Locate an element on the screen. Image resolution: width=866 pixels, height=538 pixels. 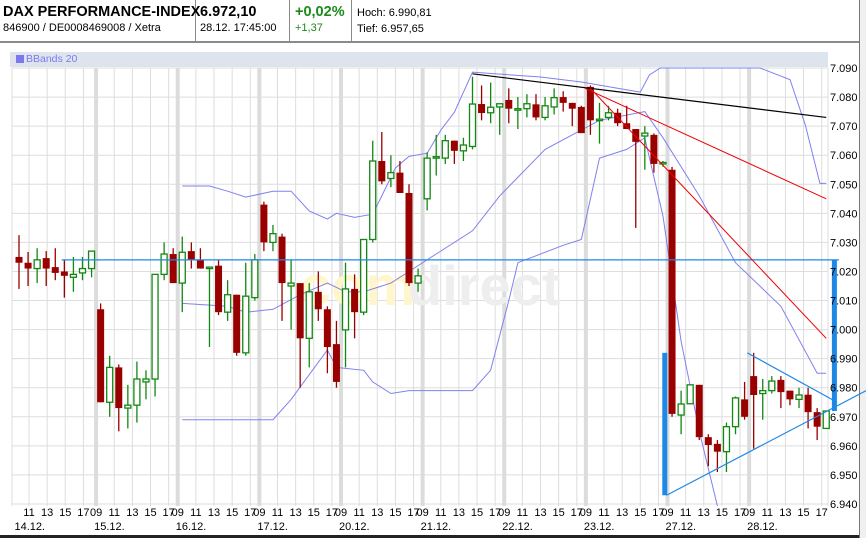
scrollbar is located at coordinates (863, 269).